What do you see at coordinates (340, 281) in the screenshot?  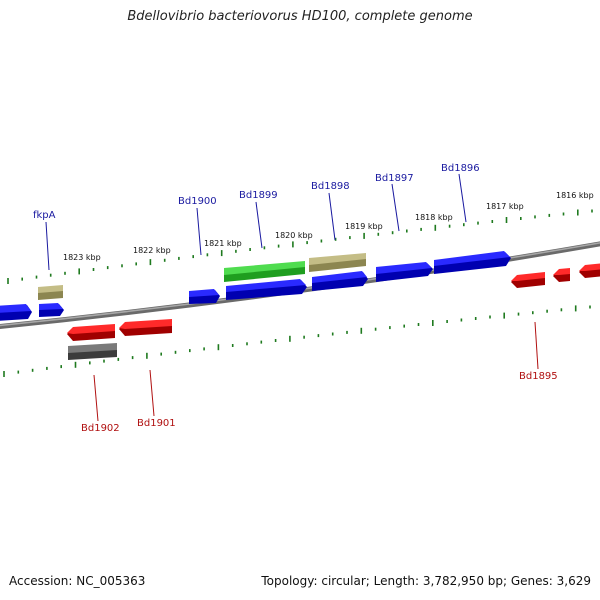 I see `gene-arrow-bd1898` at bounding box center [340, 281].